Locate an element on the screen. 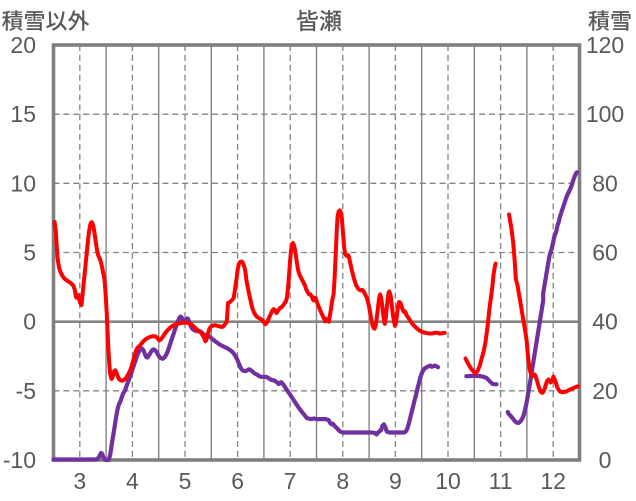 This screenshot has width=636, height=501. svg-text: 80 is located at coordinates (605, 183).